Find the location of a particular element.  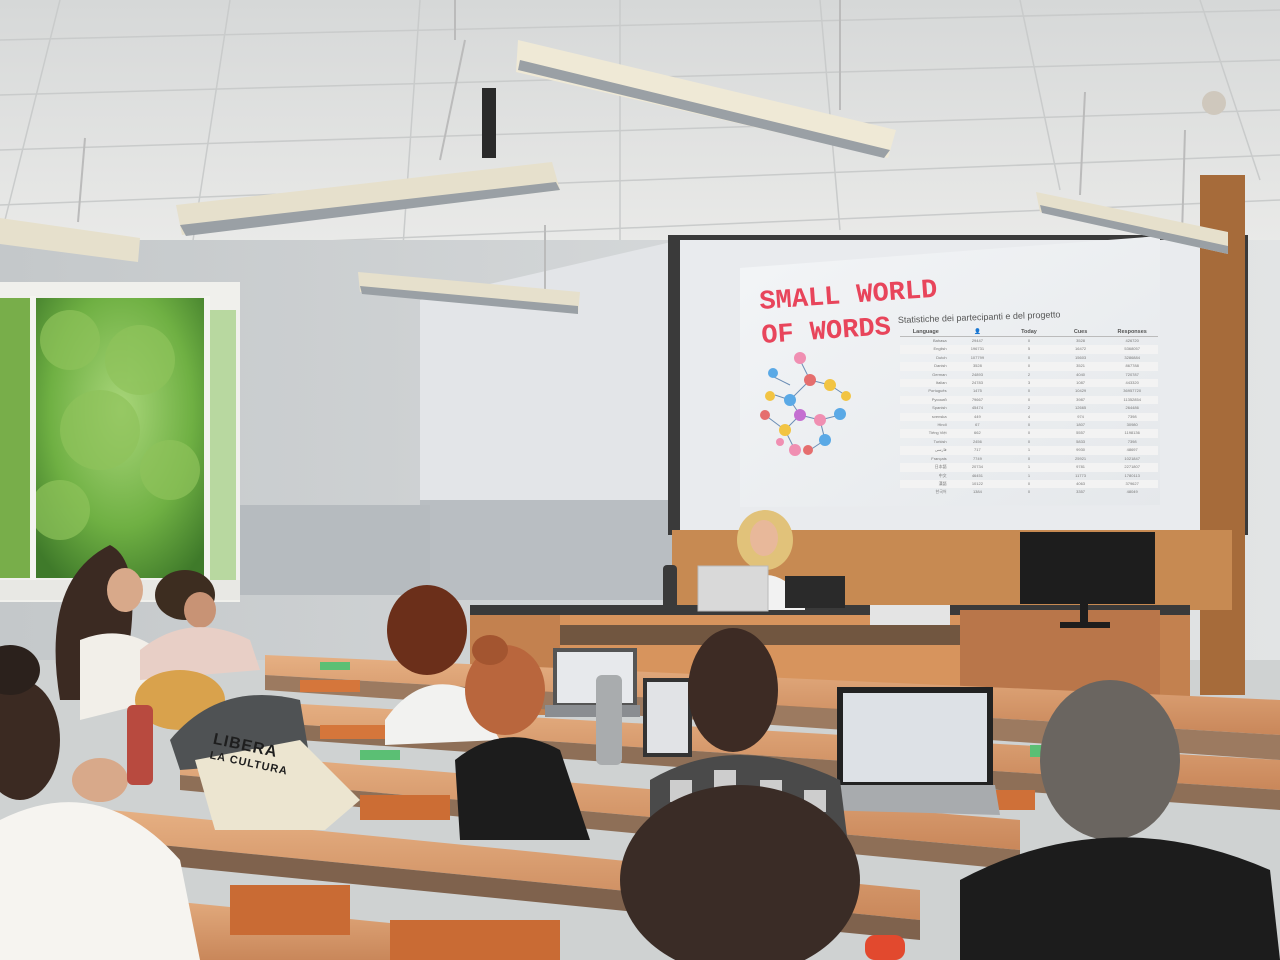

stats-row: 한국어 1384 0 3357 48049 is located at coordinates (1029, 492).